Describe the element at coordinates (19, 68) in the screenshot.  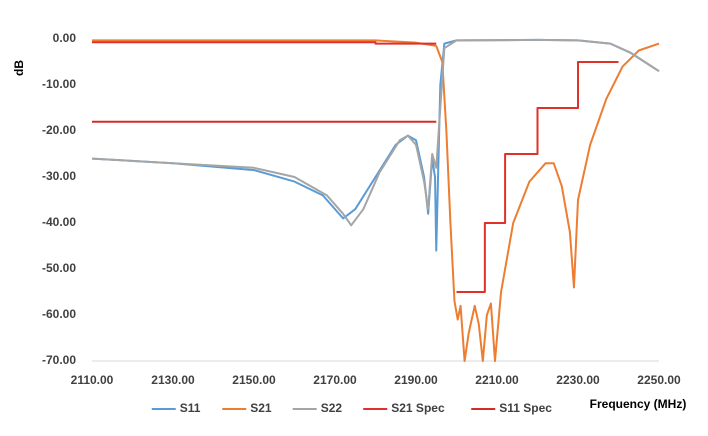
I see `y-axis-title: dB` at that location.